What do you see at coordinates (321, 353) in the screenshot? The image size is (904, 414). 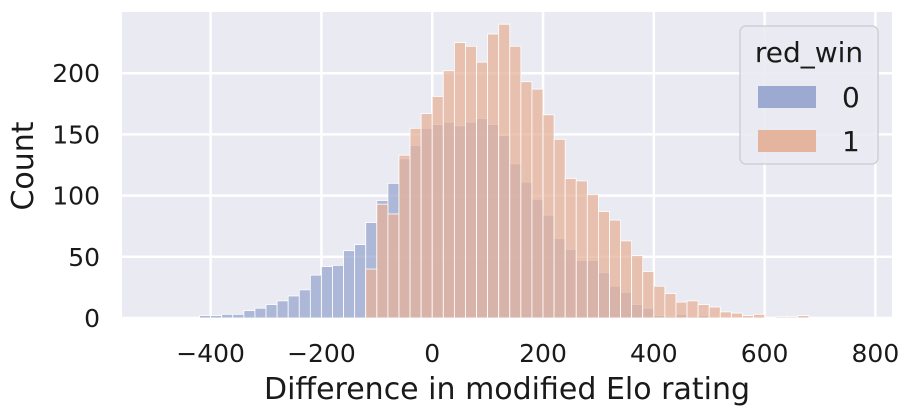 I see `x-tick-label: −200` at bounding box center [321, 353].